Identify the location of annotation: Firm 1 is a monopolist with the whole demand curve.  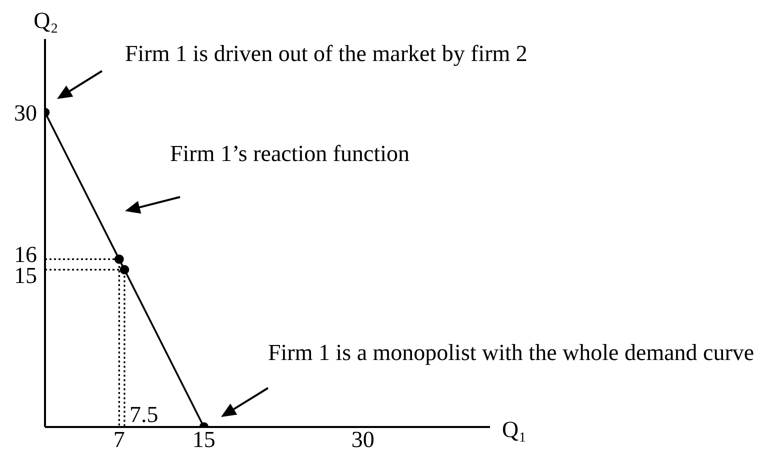
(511, 352).